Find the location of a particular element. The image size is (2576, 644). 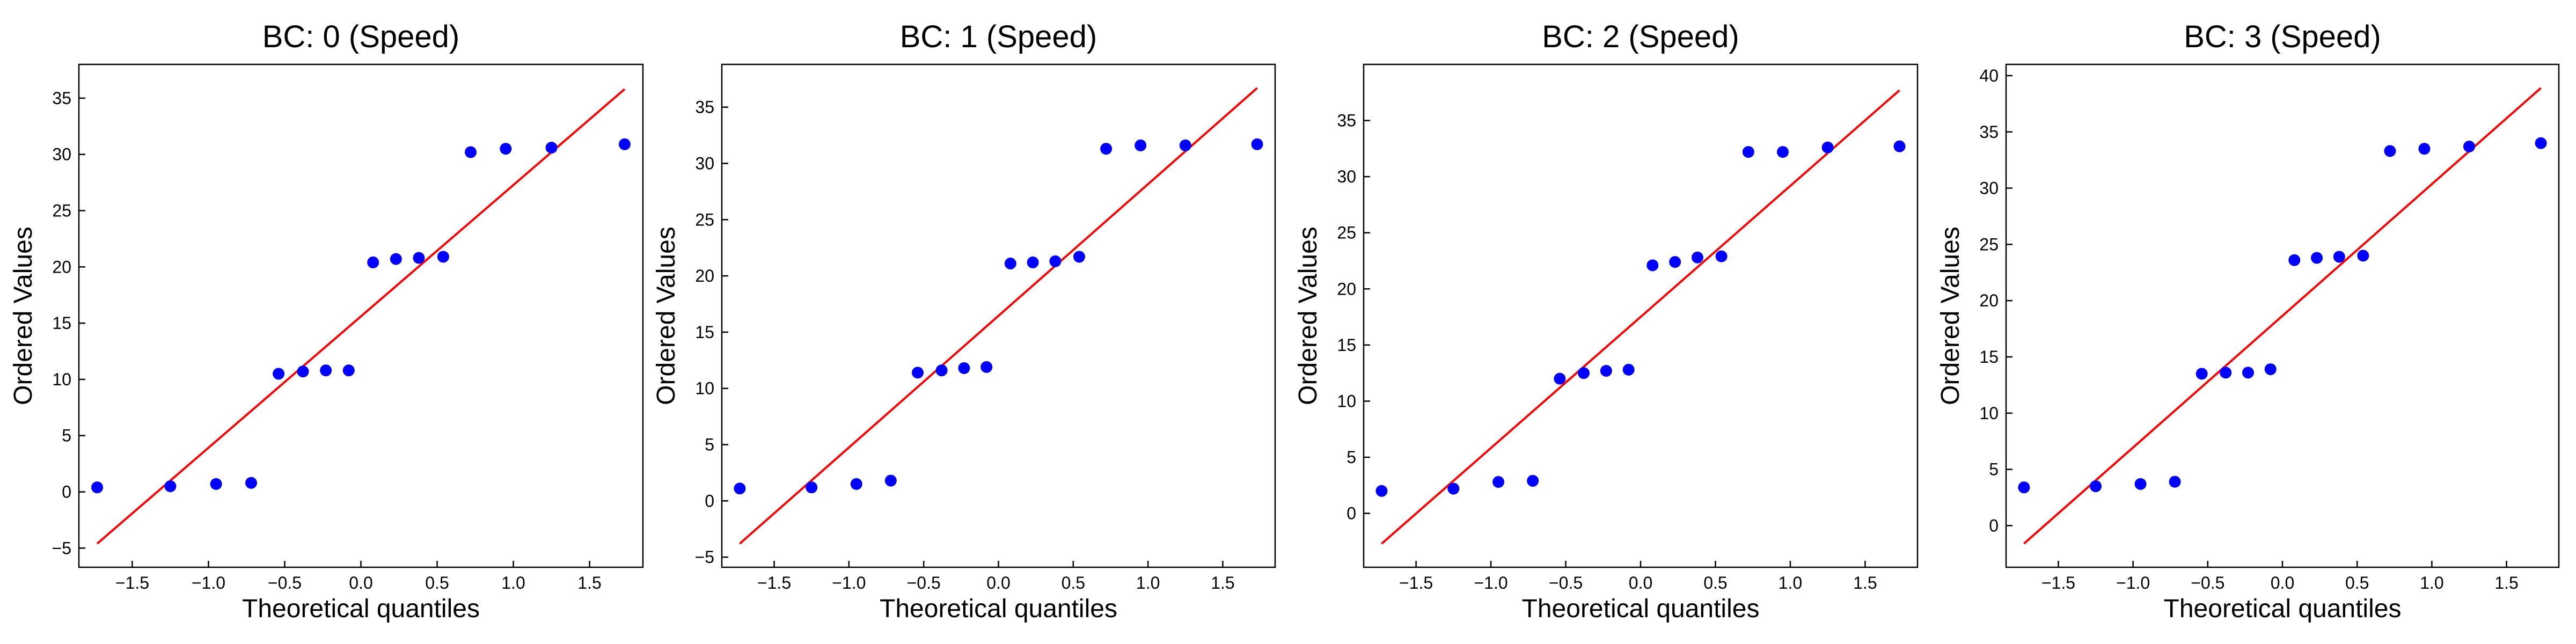

chart-title: BC: 3 (Speed) is located at coordinates (2282, 36).